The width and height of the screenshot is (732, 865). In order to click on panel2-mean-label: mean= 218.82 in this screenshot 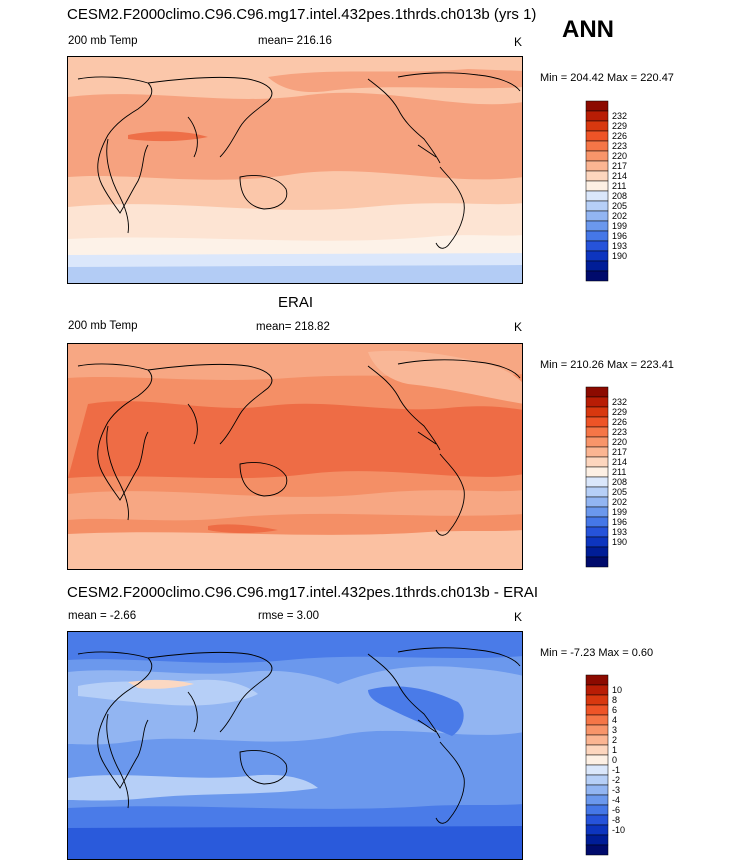, I will do `click(293, 327)`.